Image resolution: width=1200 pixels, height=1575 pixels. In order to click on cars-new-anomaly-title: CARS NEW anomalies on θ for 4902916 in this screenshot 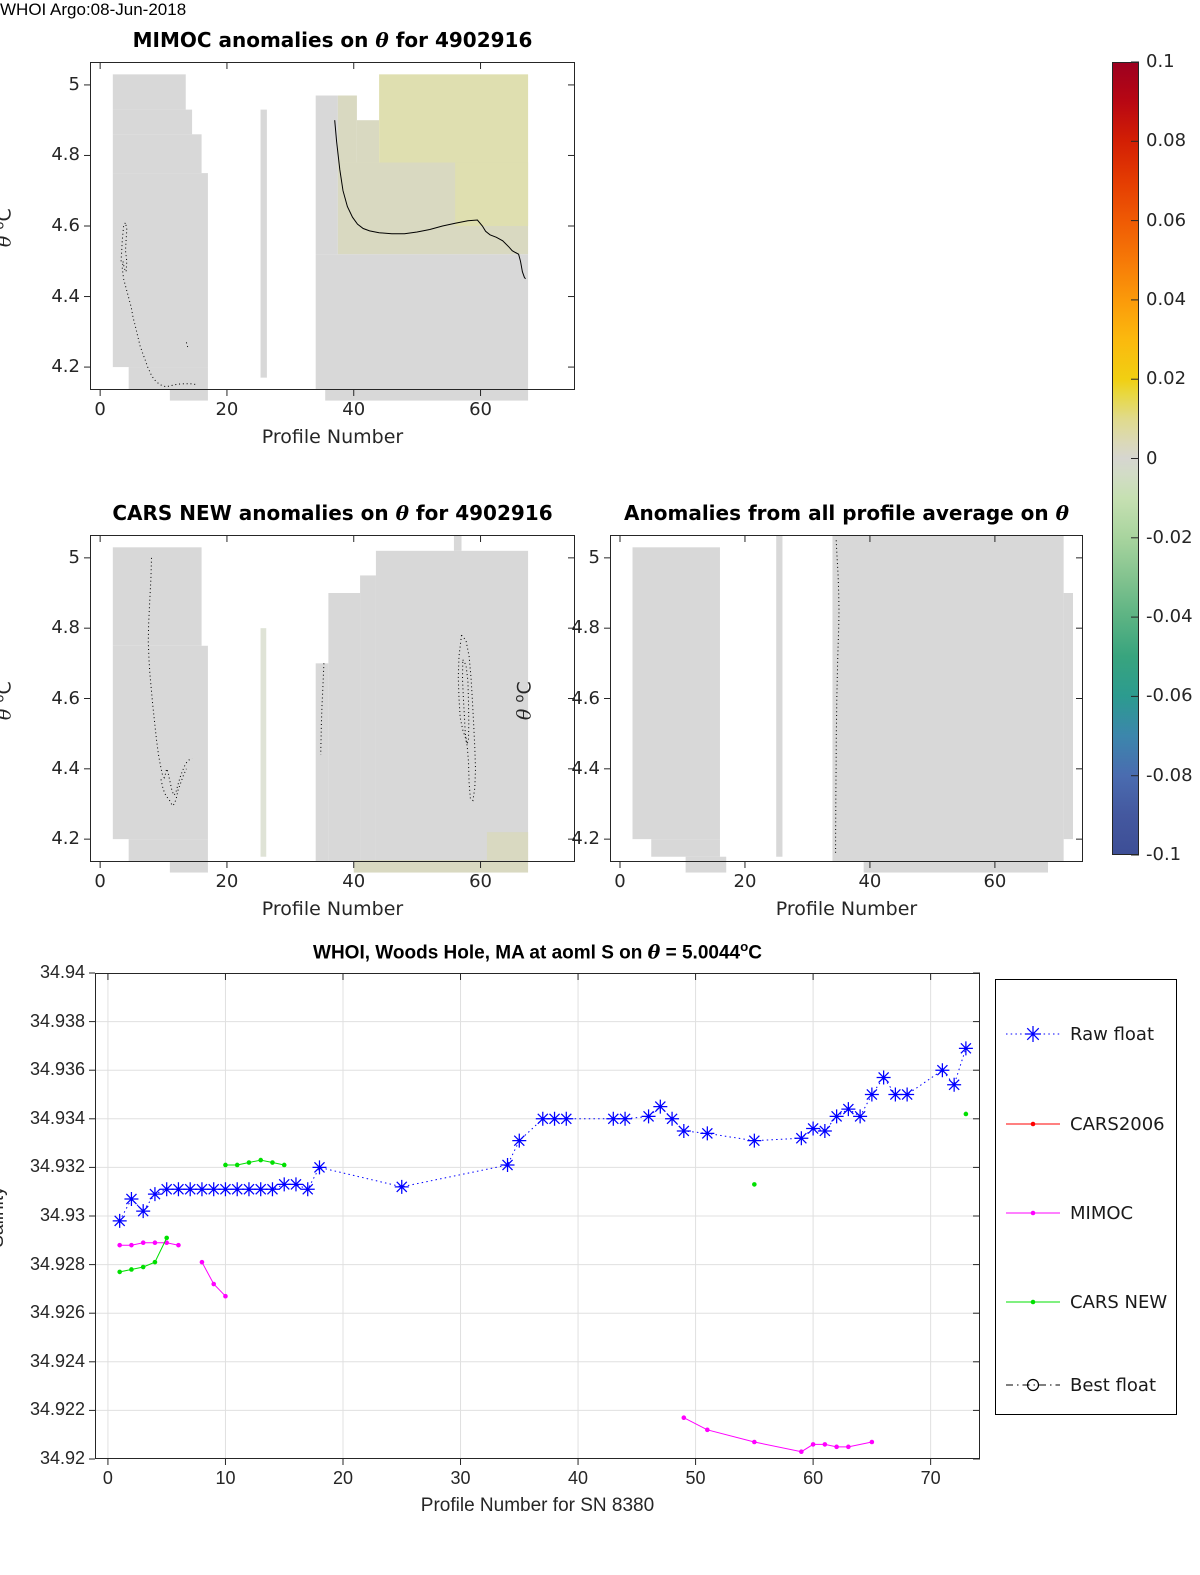, I will do `click(366, 513)`.